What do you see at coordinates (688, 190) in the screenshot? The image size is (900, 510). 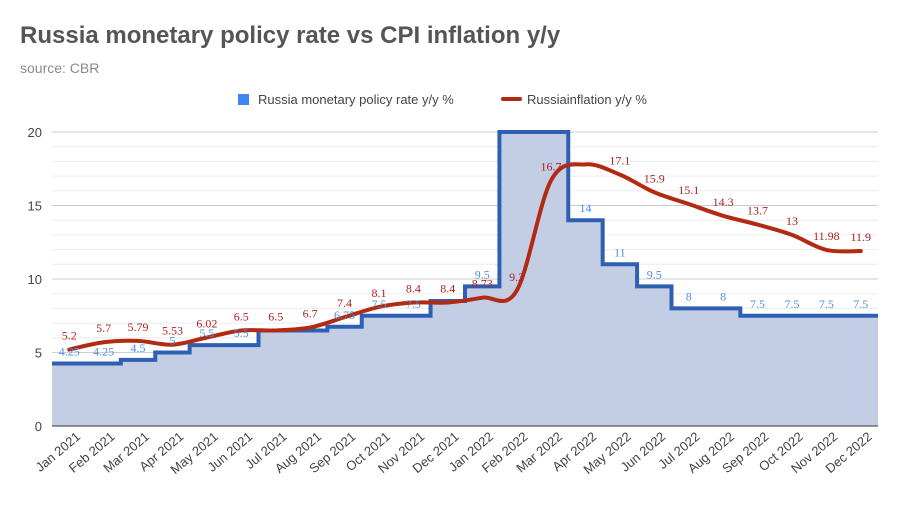 I see `inflation-data-label: 15.1` at bounding box center [688, 190].